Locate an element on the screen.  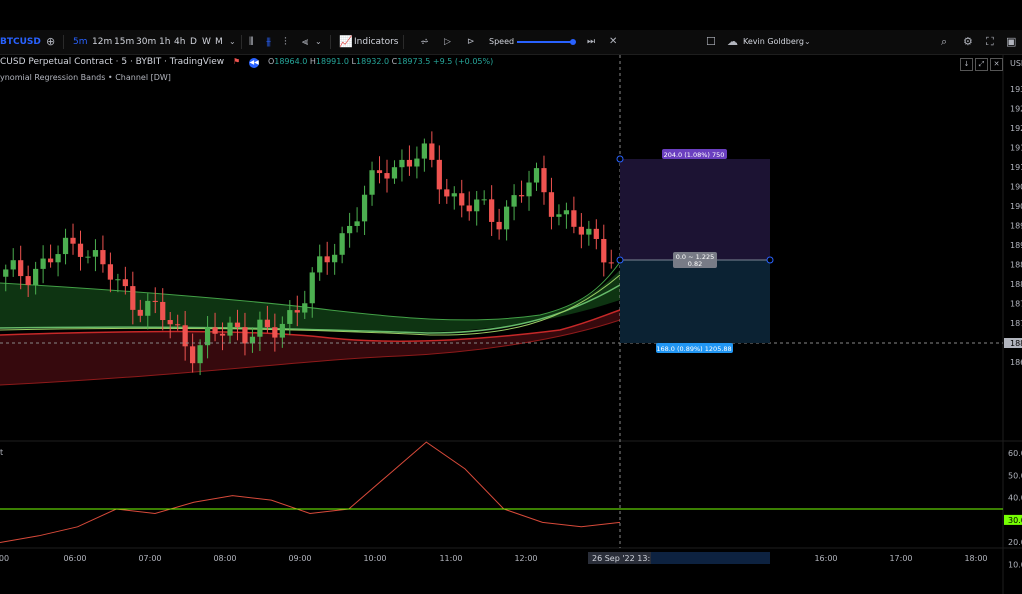
target-handle is located at coordinates (620, 159).